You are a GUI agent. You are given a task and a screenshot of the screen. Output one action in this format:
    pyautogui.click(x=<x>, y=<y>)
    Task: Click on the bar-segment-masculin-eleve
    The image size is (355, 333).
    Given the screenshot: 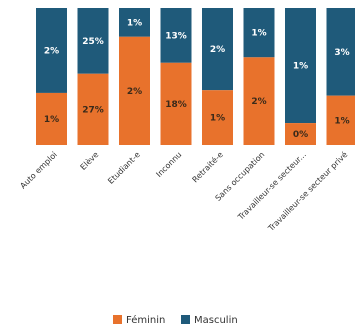 What is the action you would take?
    pyautogui.click(x=93, y=41)
    